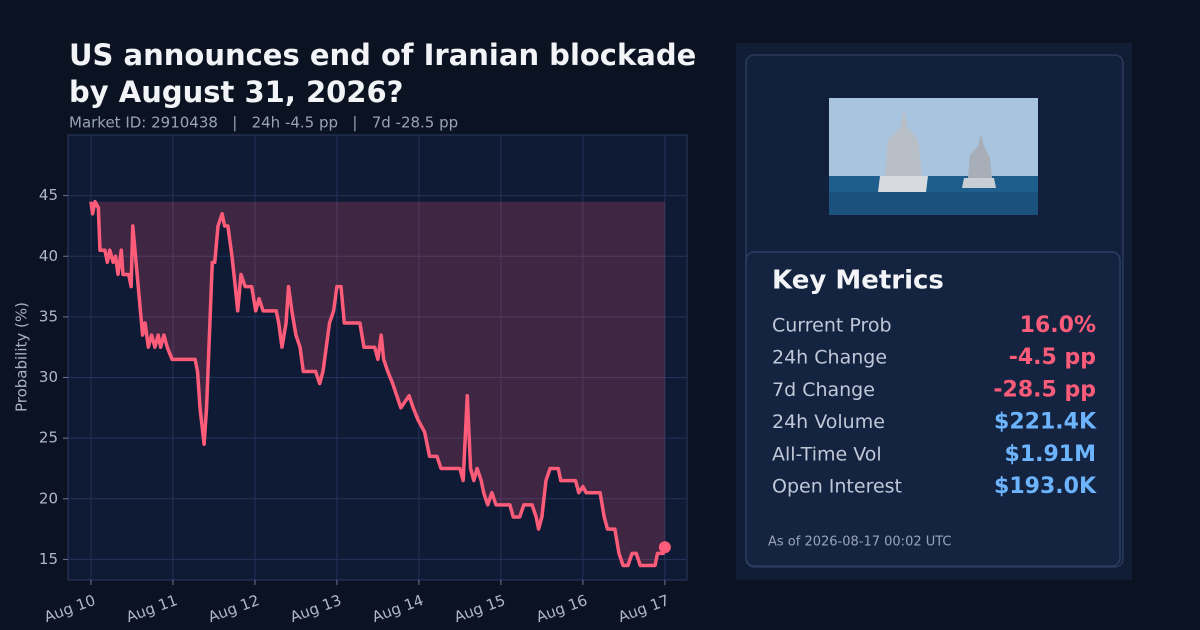  I want to click on metric-label: 7d Change, so click(823, 390).